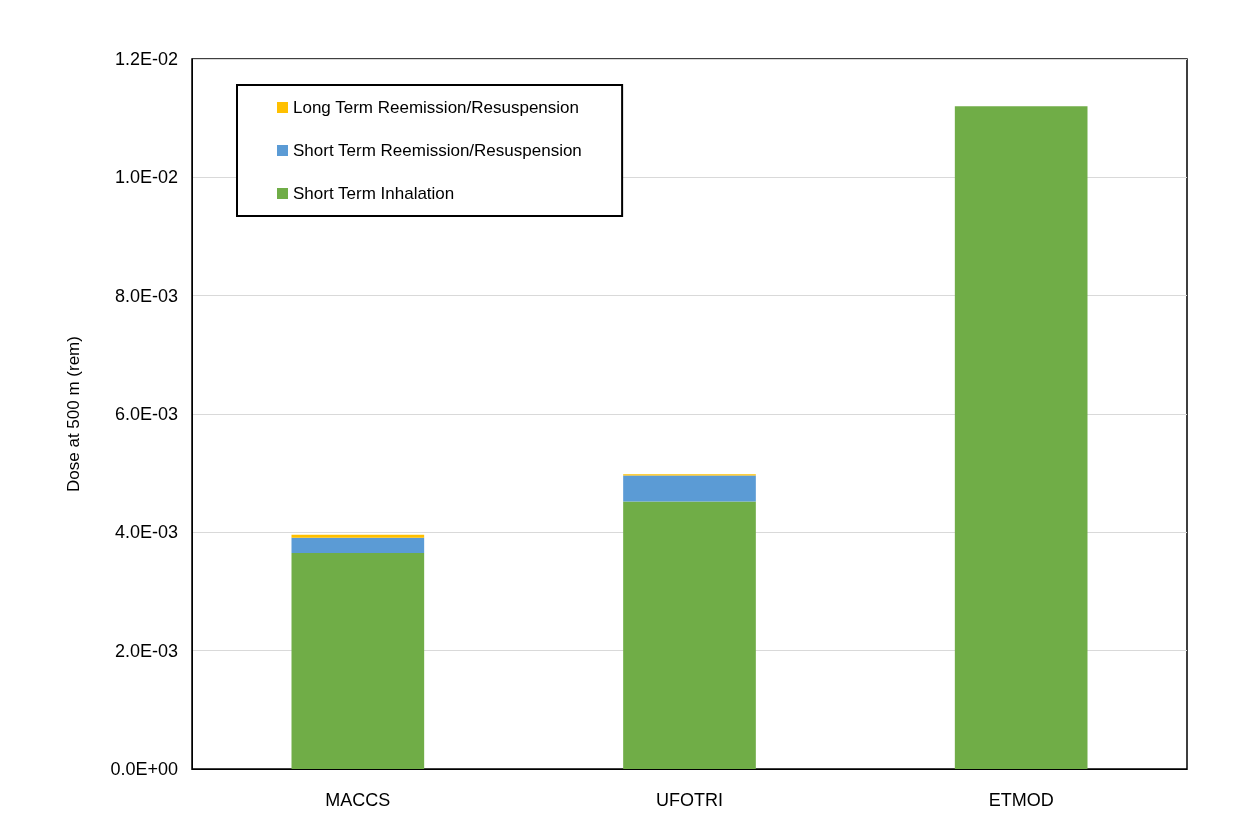  What do you see at coordinates (146, 414) in the screenshot?
I see `y-tick-label: 6.0E-03` at bounding box center [146, 414].